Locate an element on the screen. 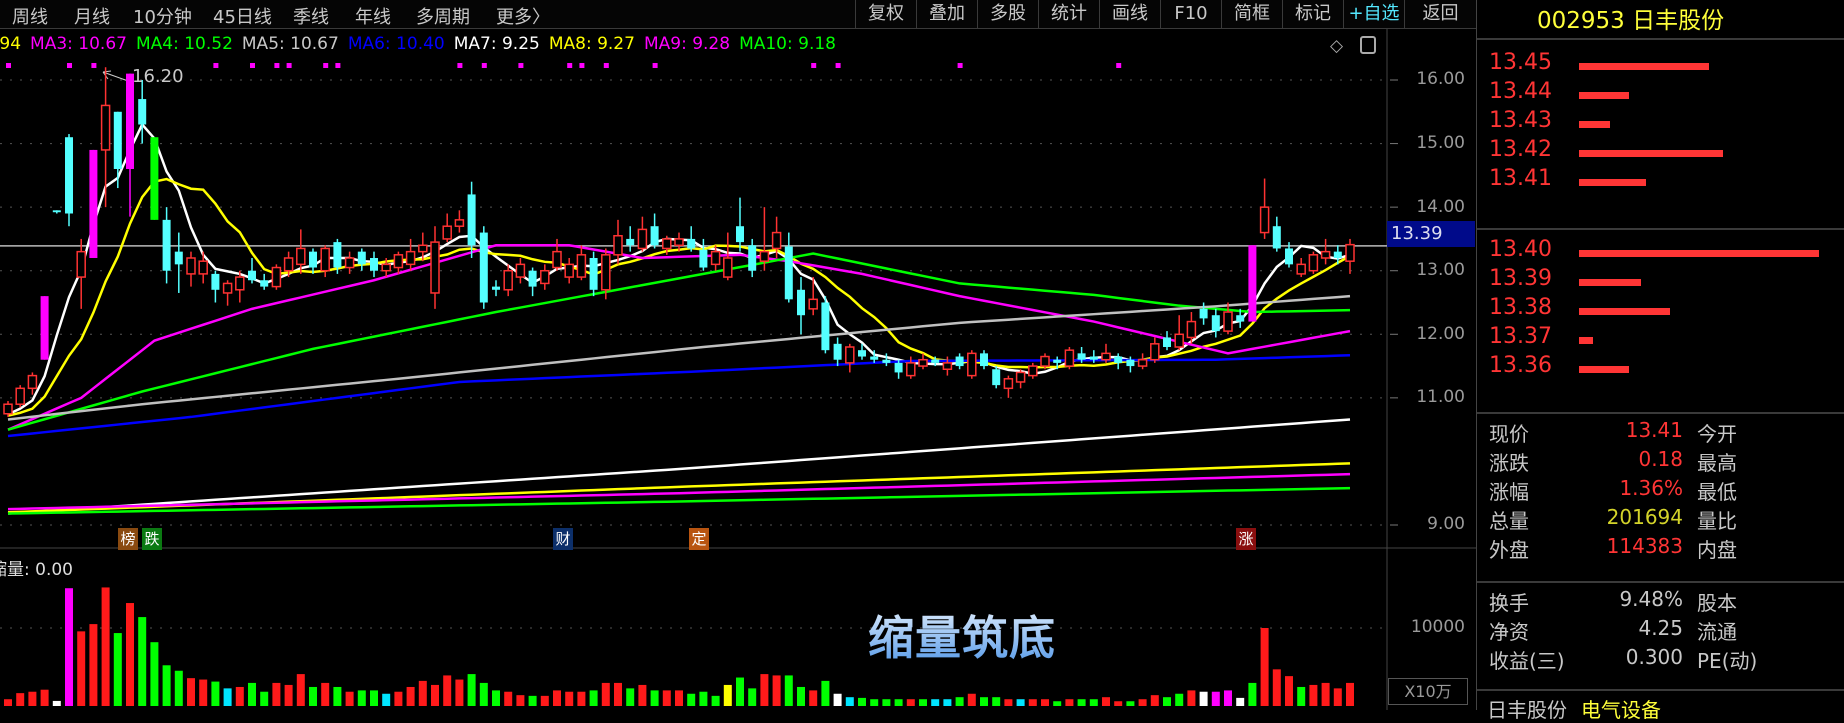 Image resolution: width=1844 pixels, height=723 pixels. ma-line is located at coordinates (679, 396).